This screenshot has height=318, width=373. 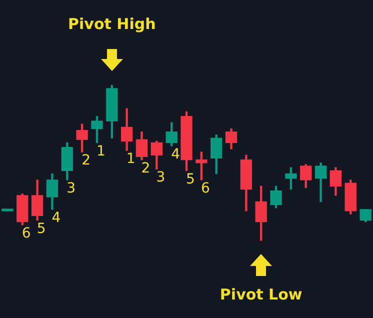 I want to click on text: Pivot Low, so click(x=261, y=294).